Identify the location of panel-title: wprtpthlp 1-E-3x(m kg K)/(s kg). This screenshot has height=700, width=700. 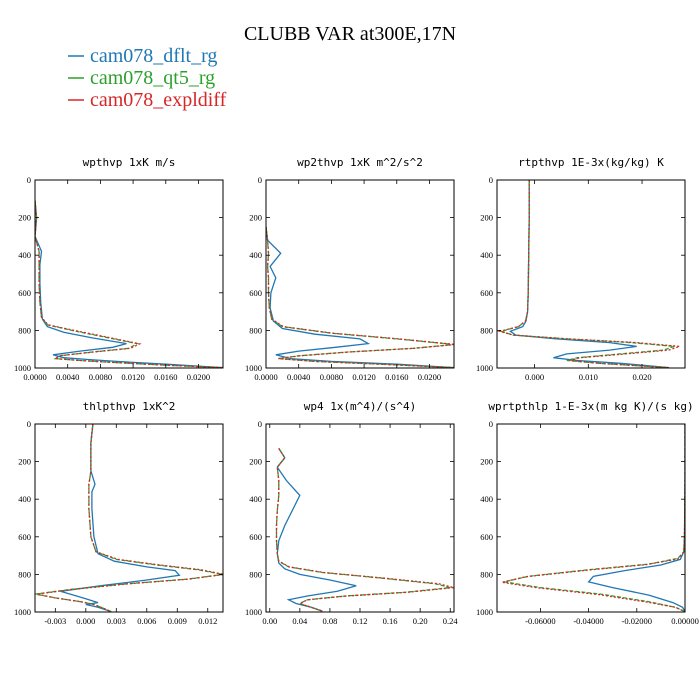
(590, 406).